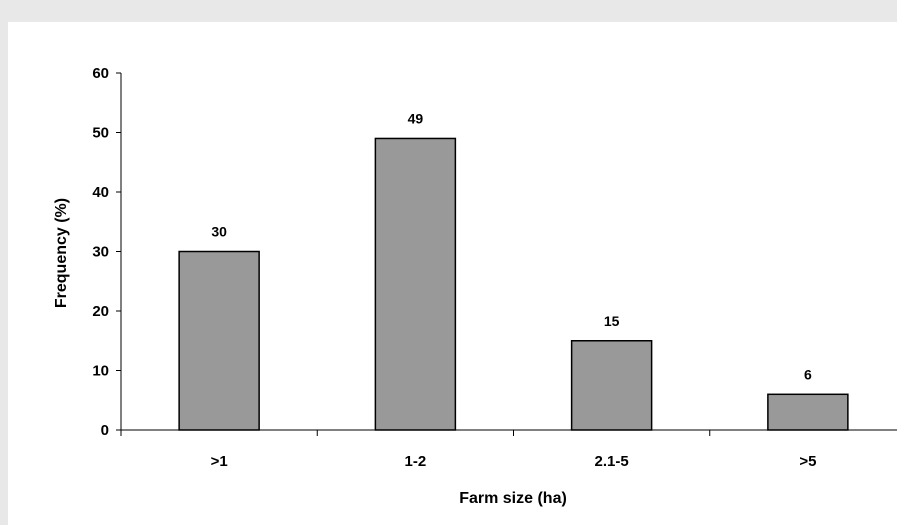  I want to click on data-label: 6, so click(808, 374).